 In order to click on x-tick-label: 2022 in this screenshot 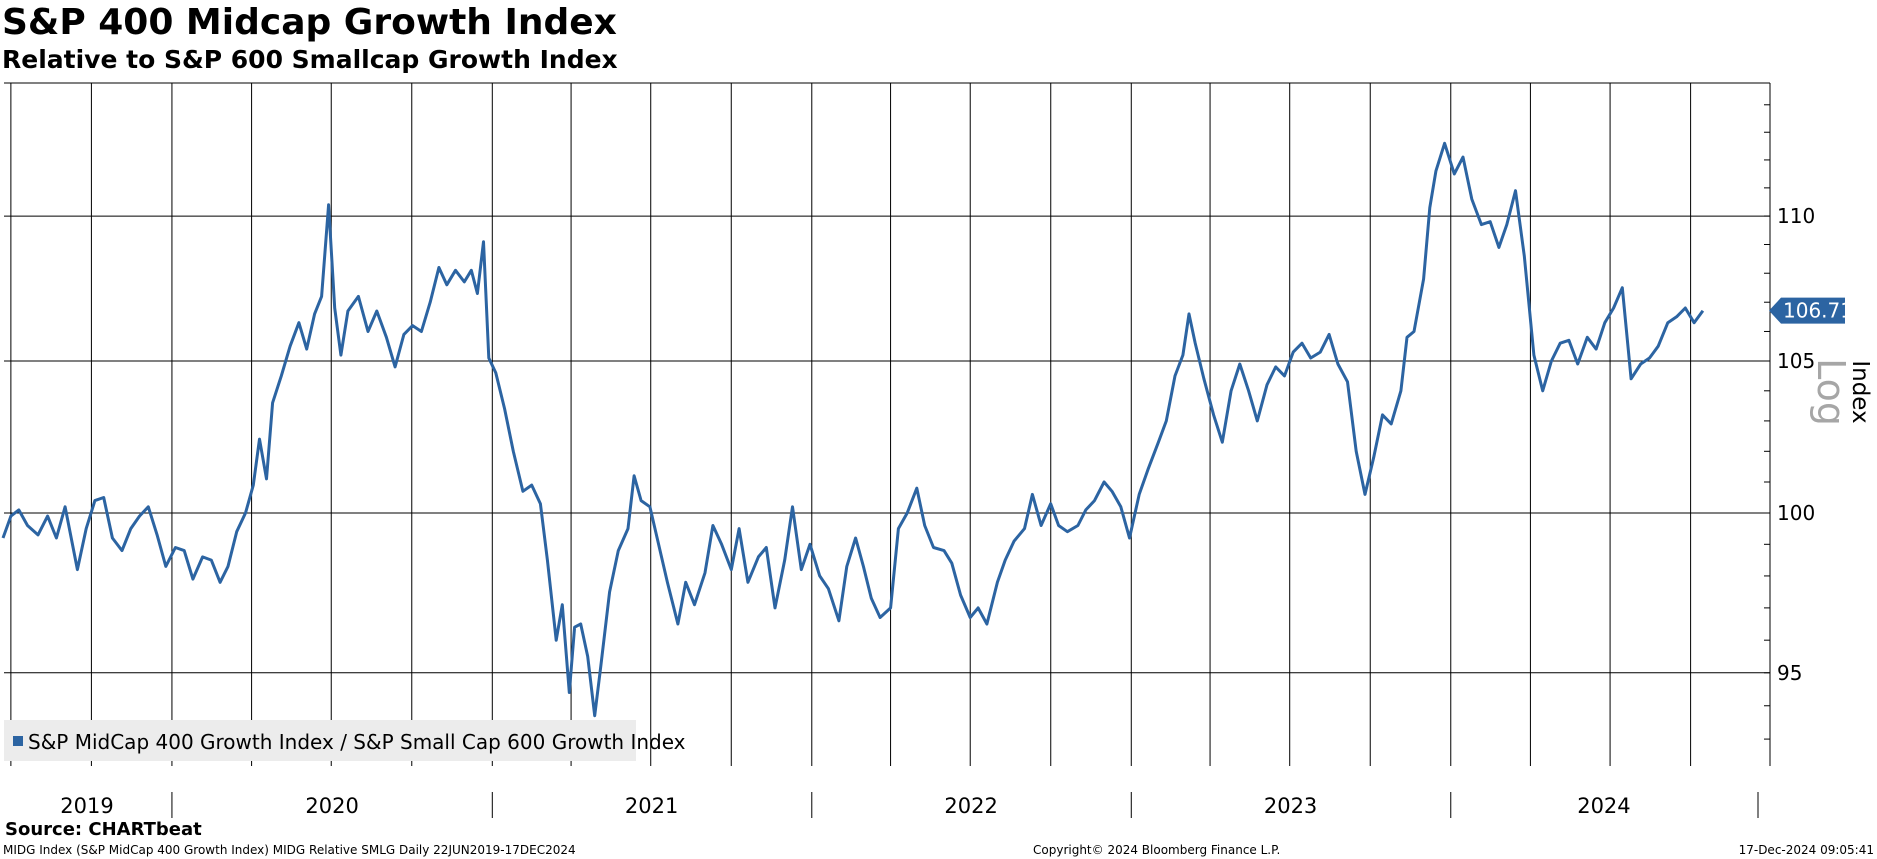, I will do `click(970, 806)`.